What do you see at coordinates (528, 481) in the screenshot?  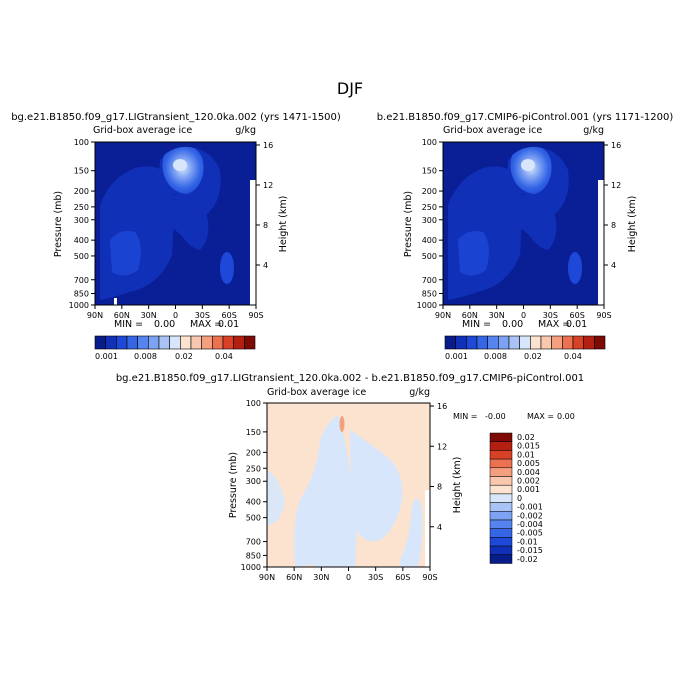 I see `colorbar-label: 0.002` at bounding box center [528, 481].